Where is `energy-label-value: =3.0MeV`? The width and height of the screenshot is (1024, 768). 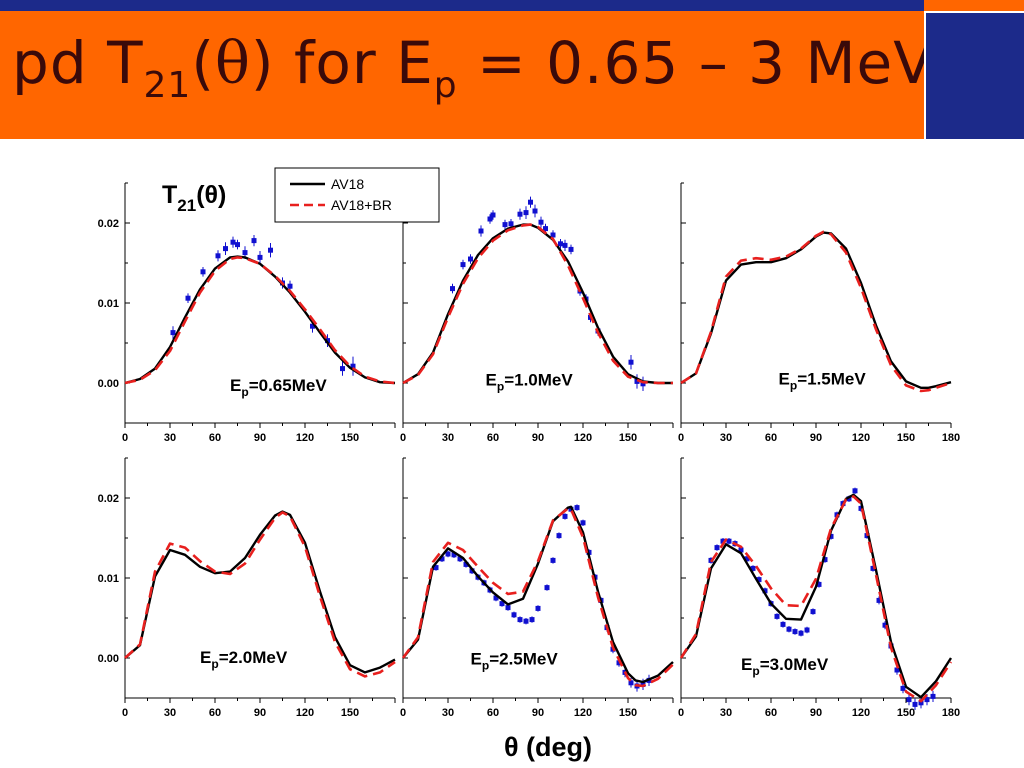 energy-label-value: =3.0MeV is located at coordinates (794, 664).